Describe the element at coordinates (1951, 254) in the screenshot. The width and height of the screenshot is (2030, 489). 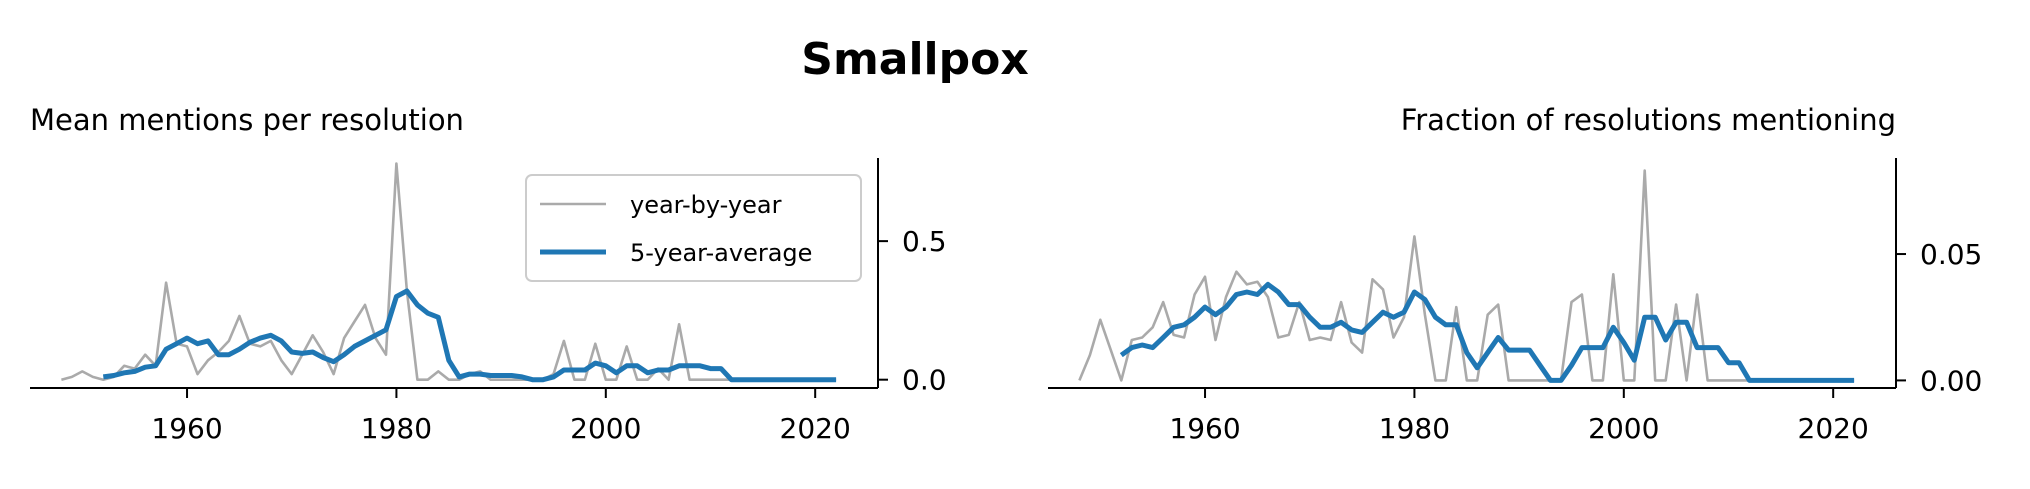
I see `y-tick-label: 0.05` at that location.